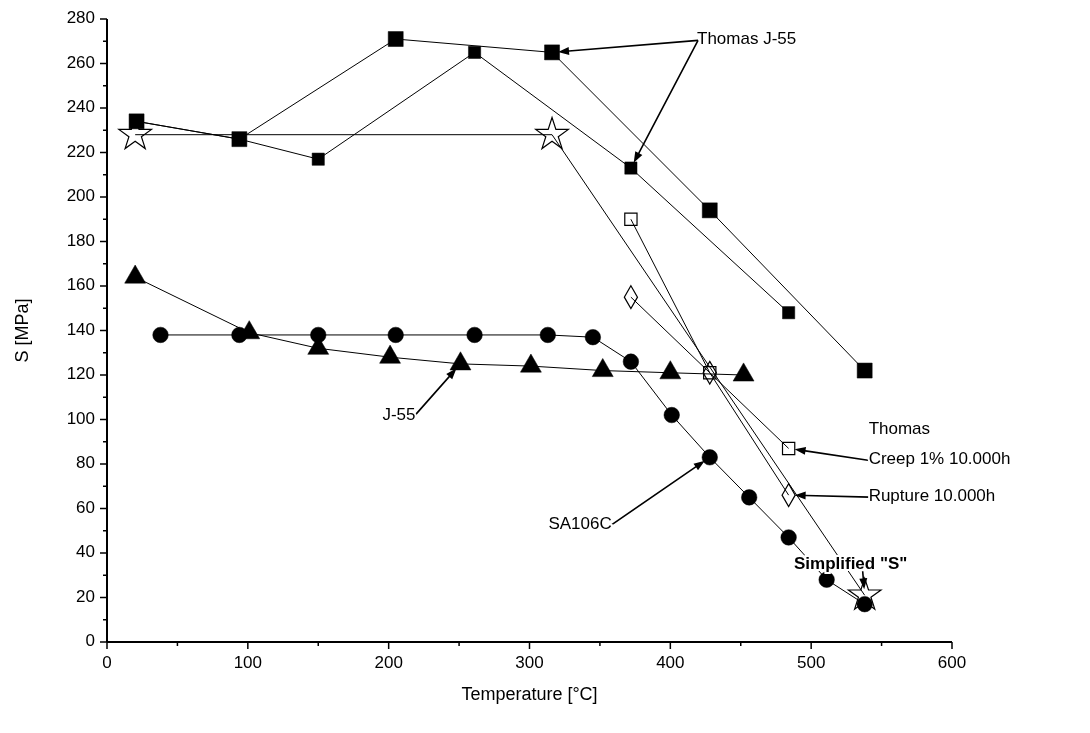  Describe the element at coordinates (90, 641) in the screenshot. I see `y-tick-label: 0` at that location.